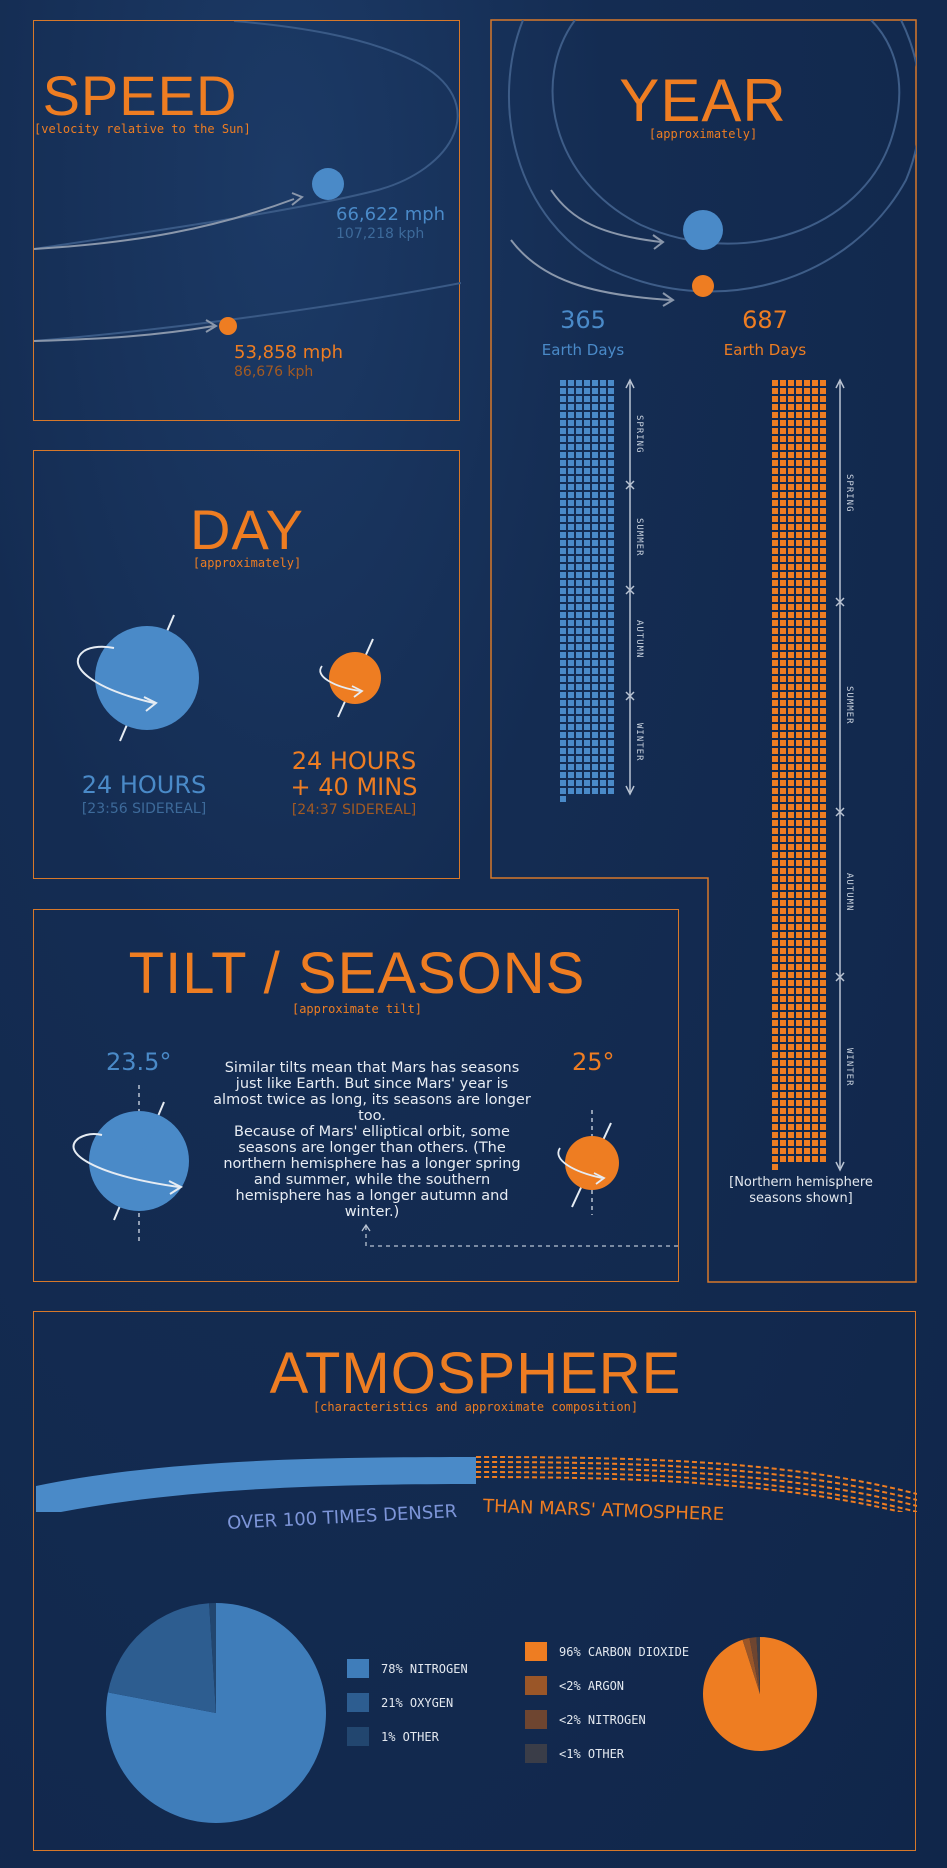  What do you see at coordinates (639, 434) in the screenshot?
I see `earth-season-spring: SPRING` at bounding box center [639, 434].